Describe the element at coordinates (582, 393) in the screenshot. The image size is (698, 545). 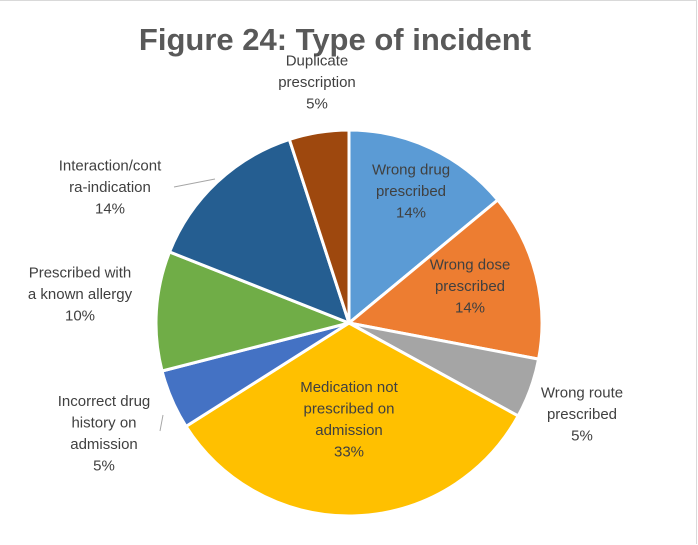
I see `slice-category-label: Wrong route` at that location.